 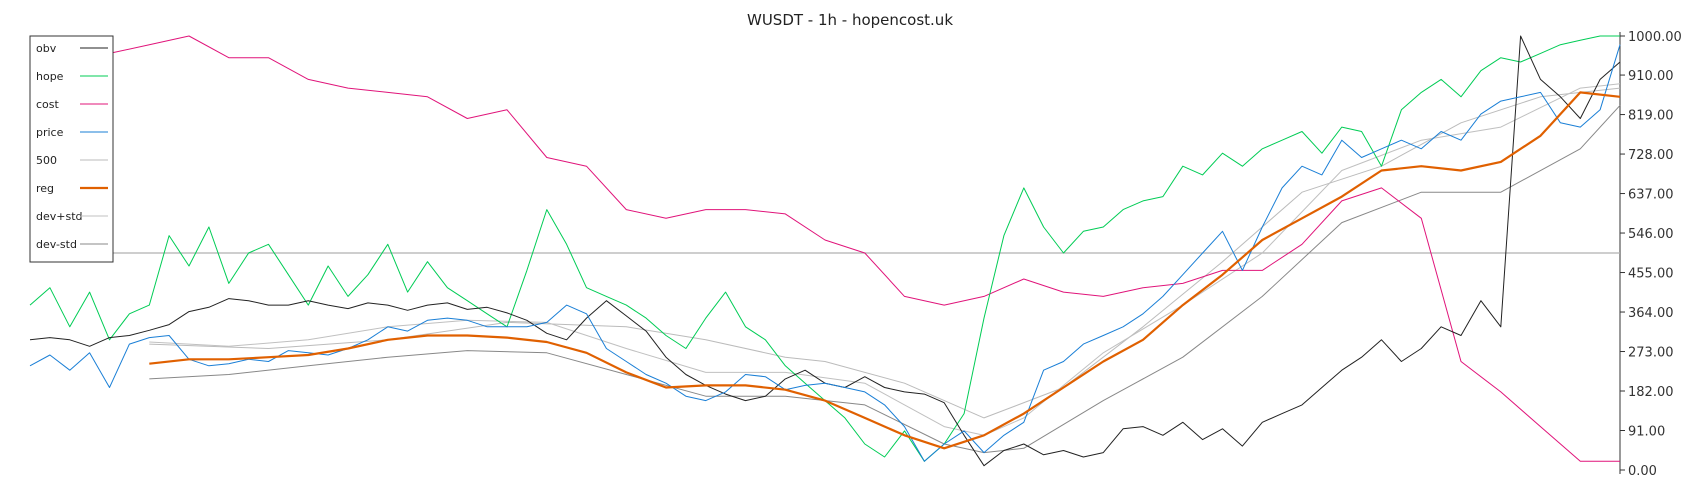 What do you see at coordinates (46, 48) in the screenshot?
I see `legend-label: obv` at bounding box center [46, 48].